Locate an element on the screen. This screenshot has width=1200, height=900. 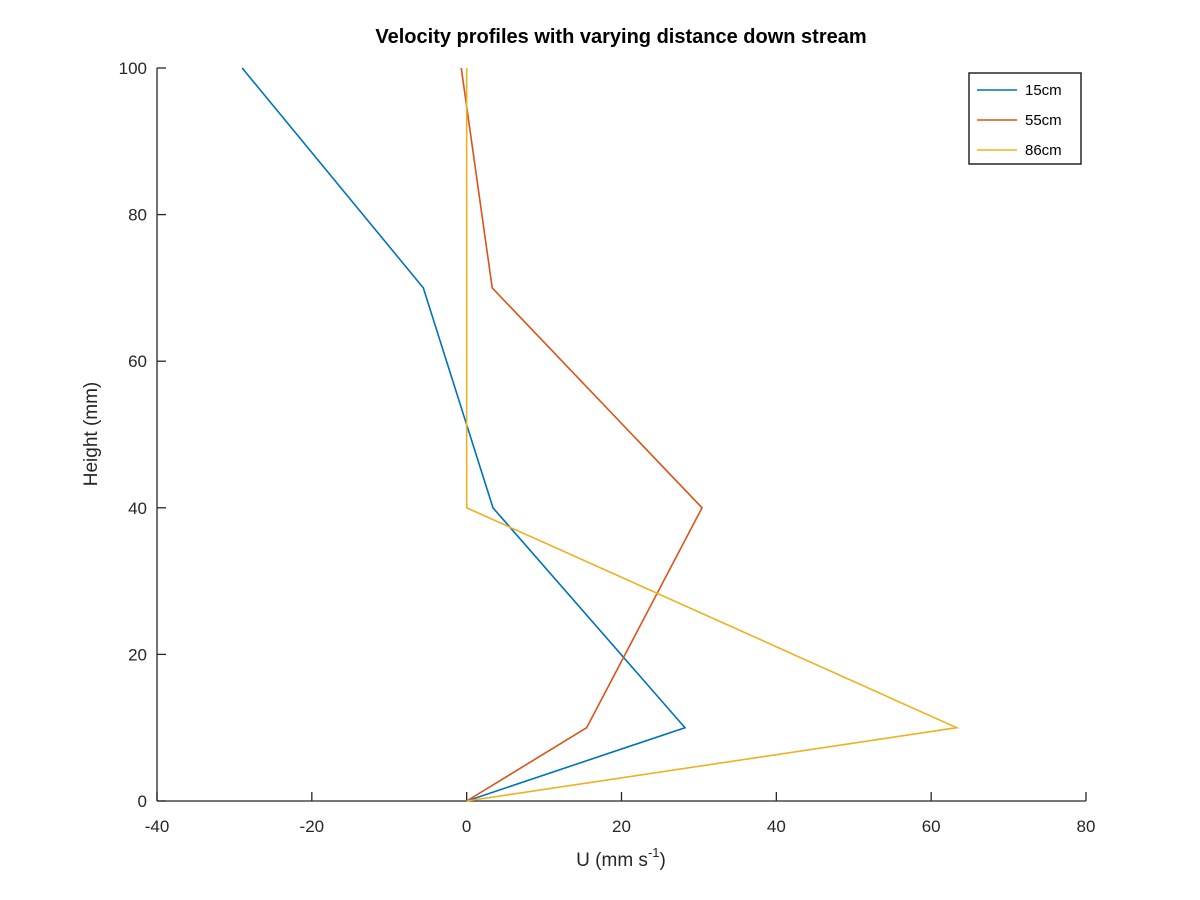
x-axis-label-suffix: ) is located at coordinates (663, 860).